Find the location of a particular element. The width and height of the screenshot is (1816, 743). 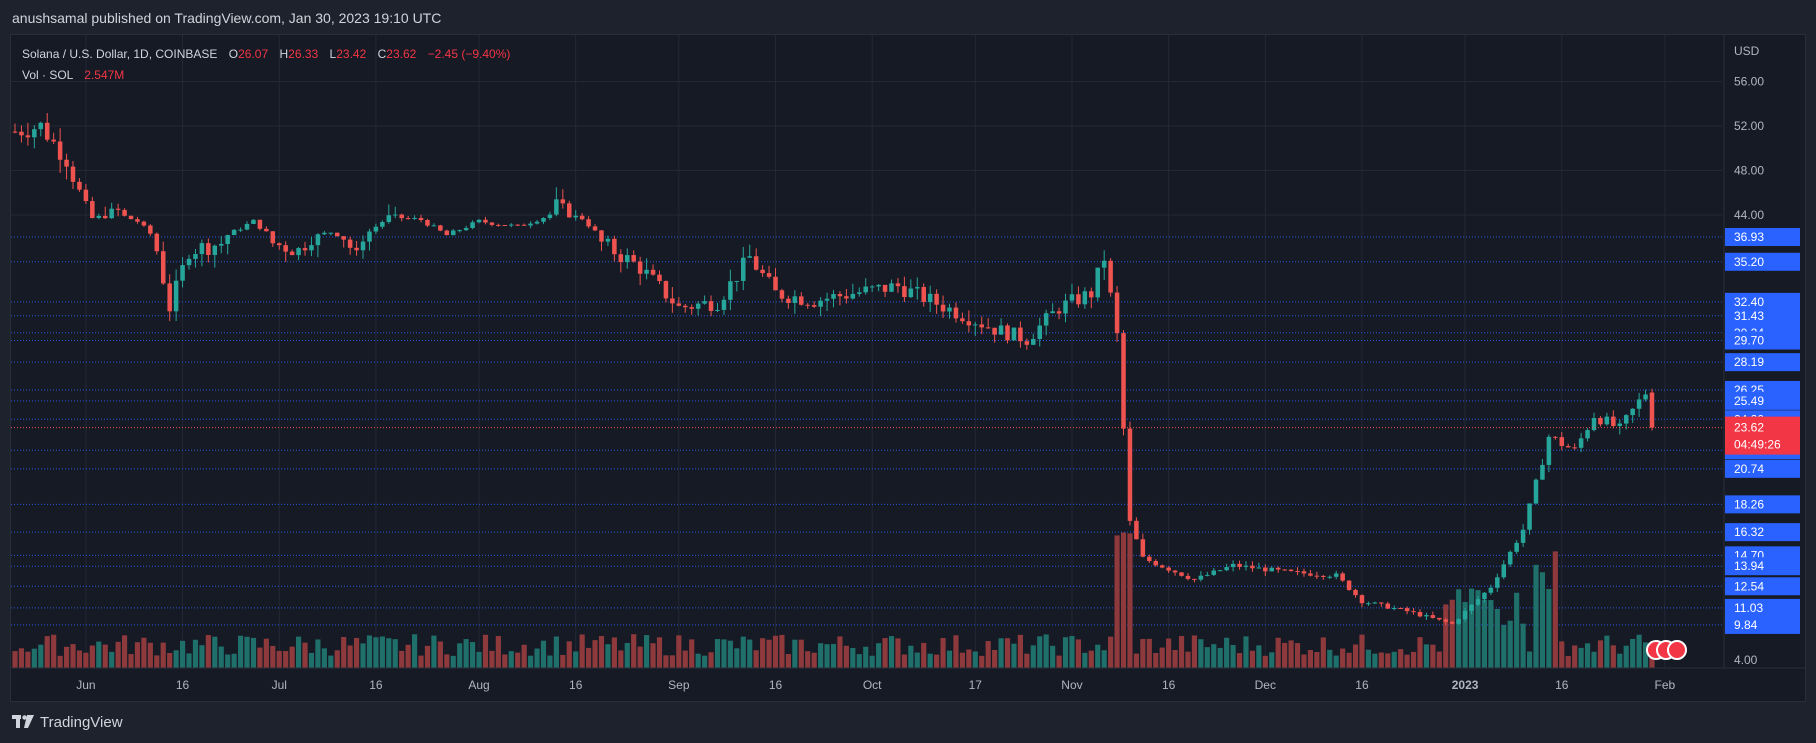

price-axis-currency: USD is located at coordinates (1747, 51).